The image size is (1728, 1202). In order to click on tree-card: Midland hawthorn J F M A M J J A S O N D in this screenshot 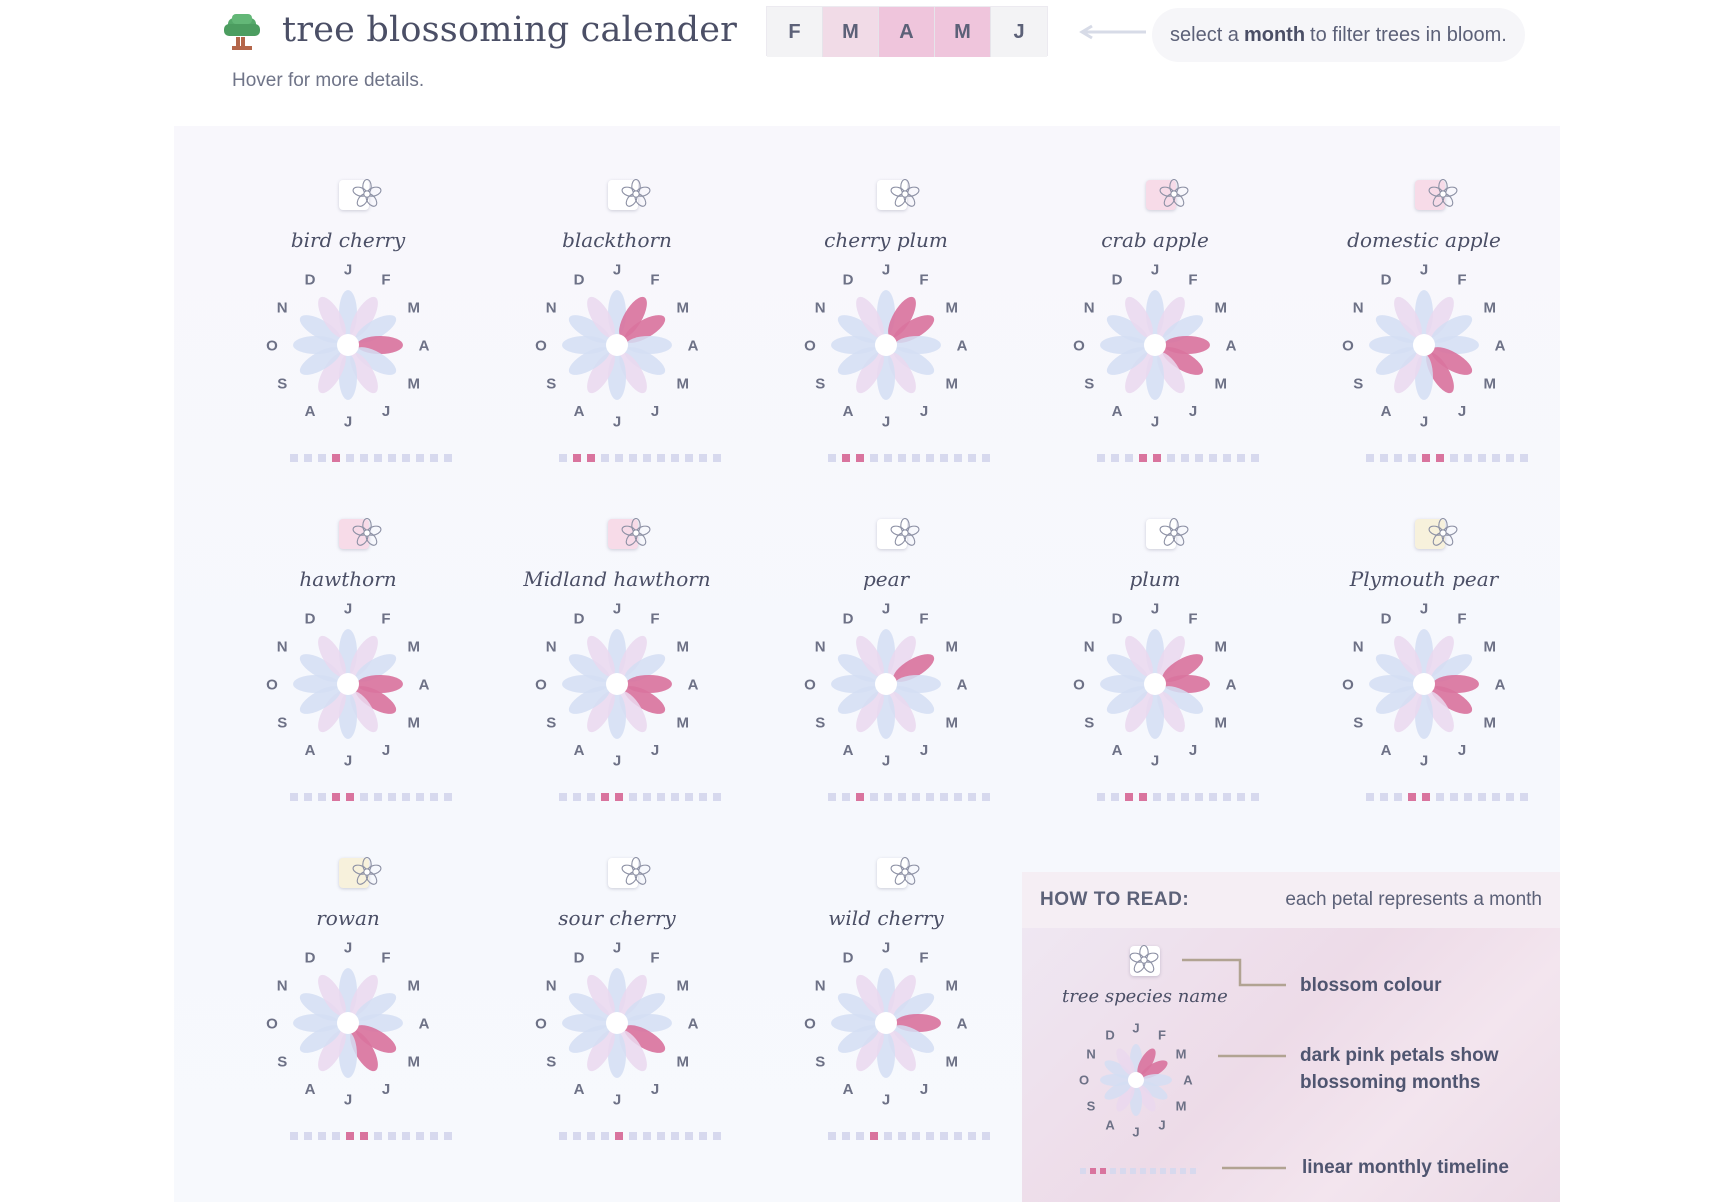, I will do `click(617, 632)`.